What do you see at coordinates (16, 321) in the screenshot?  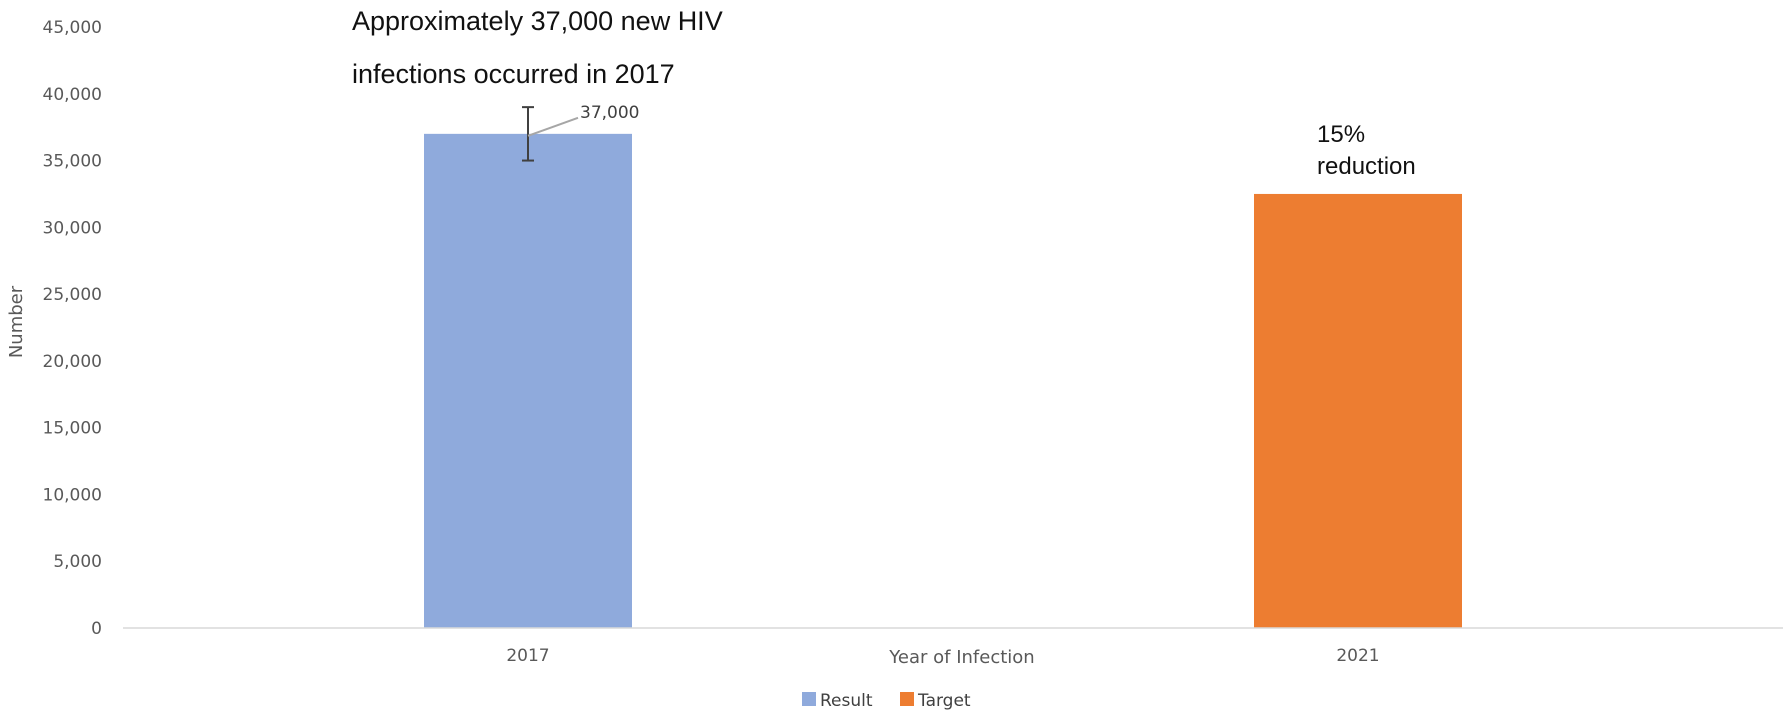 I see `y-axis-title: Number` at bounding box center [16, 321].